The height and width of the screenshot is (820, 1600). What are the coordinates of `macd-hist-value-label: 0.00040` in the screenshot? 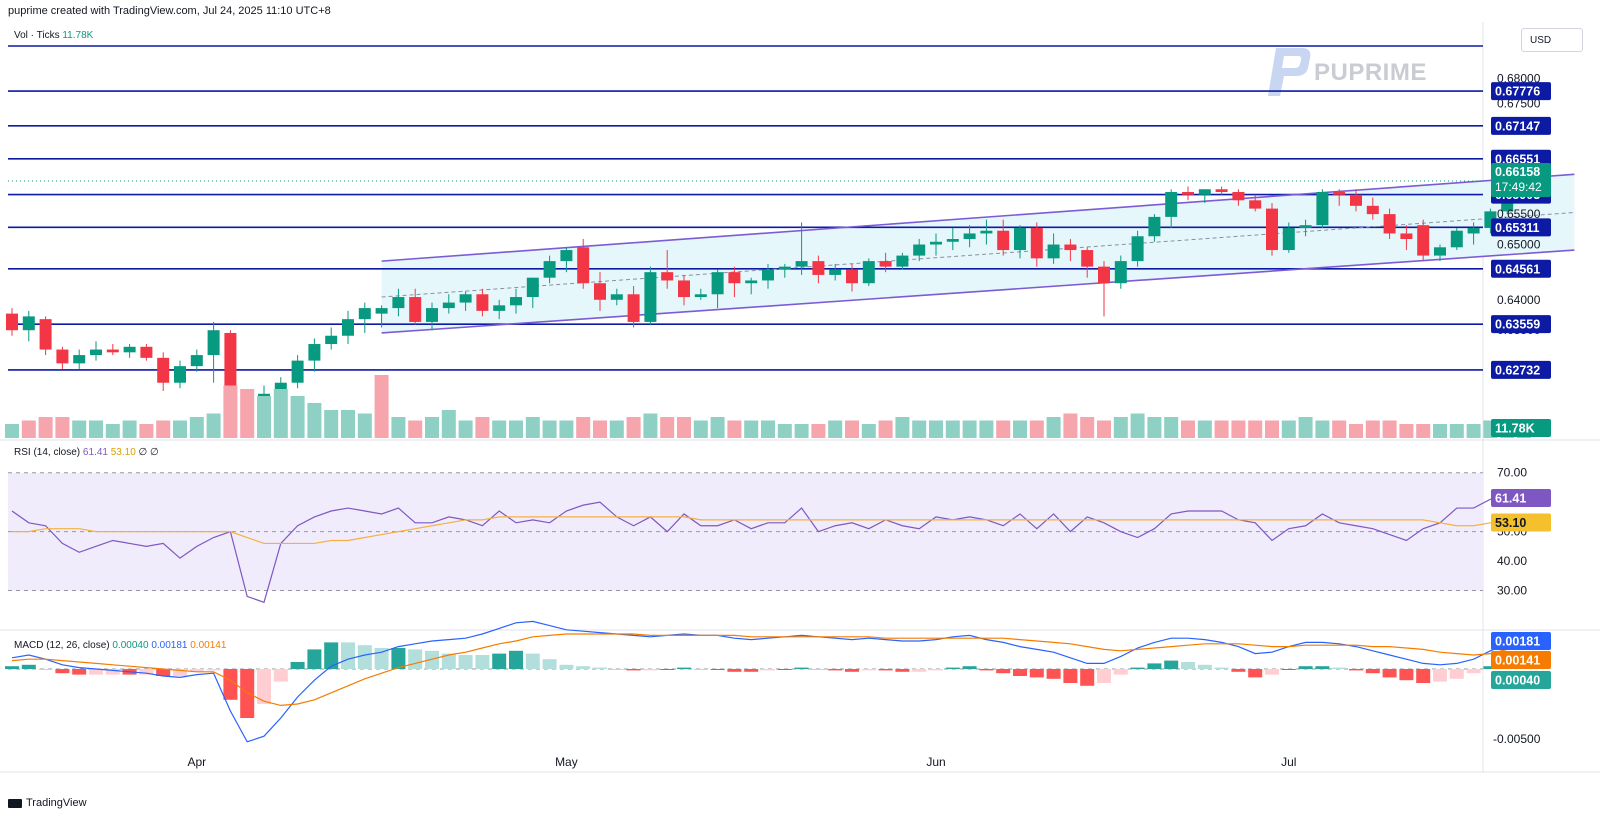 It's located at (1517, 681).